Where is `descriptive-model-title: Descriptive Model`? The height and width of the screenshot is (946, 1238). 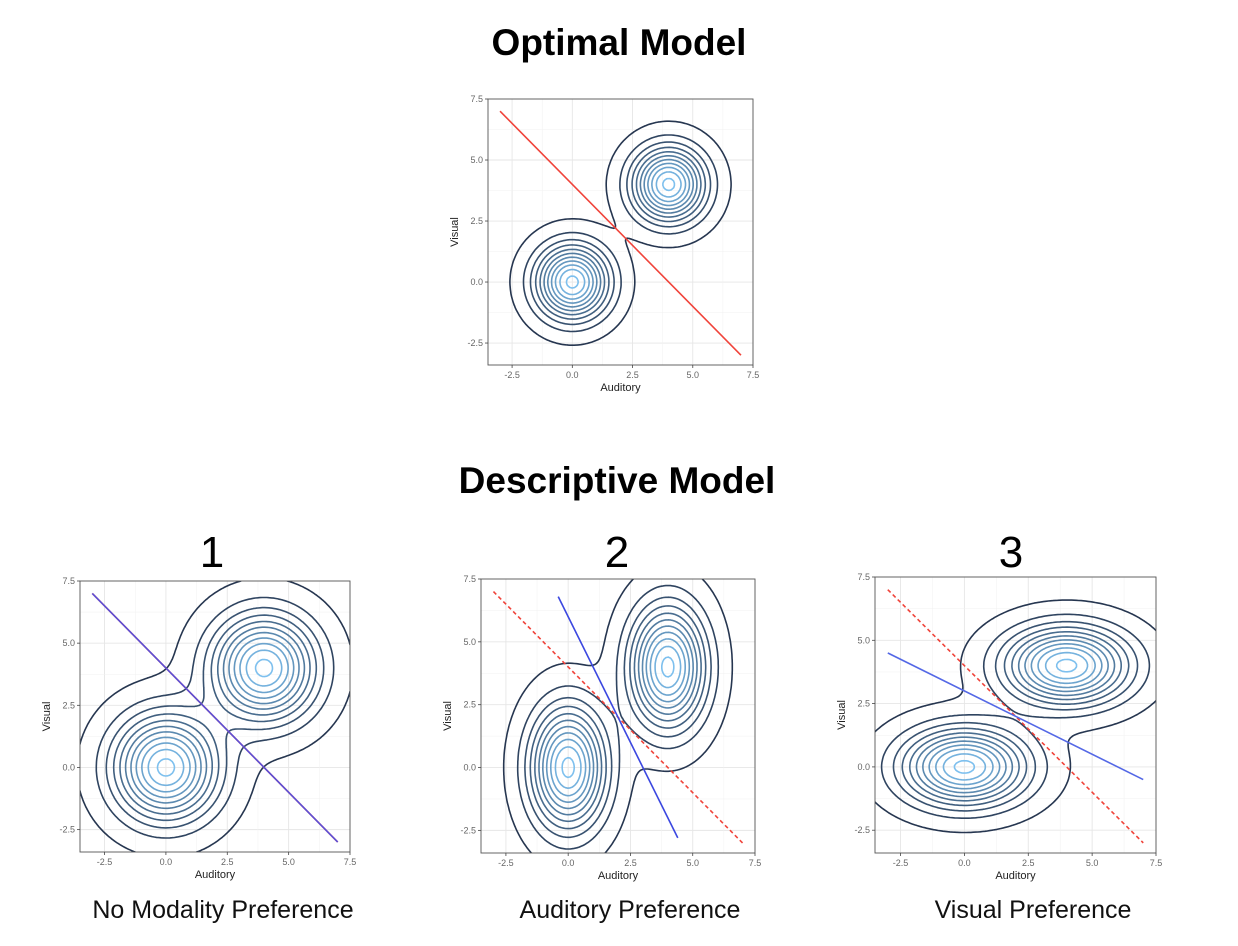
descriptive-model-title: Descriptive Model is located at coordinates (617, 480).